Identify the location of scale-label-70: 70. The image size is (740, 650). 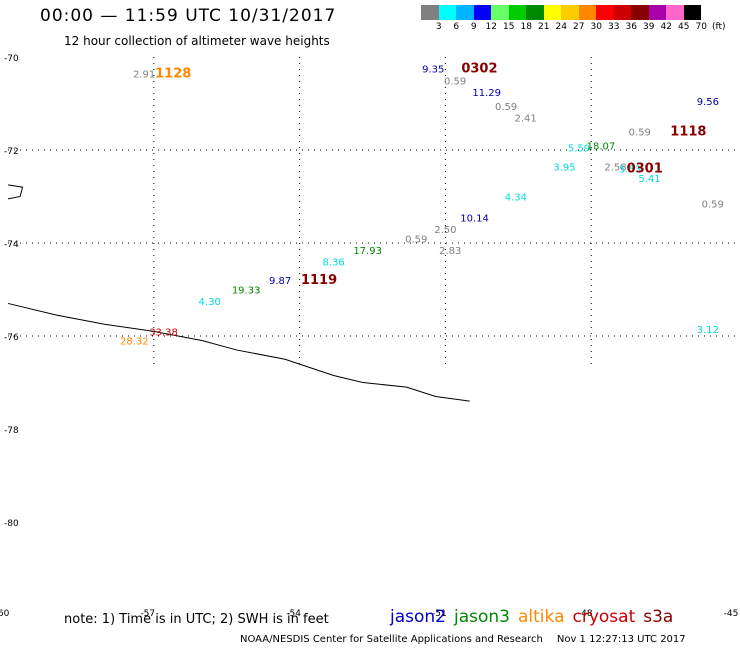
(701, 27).